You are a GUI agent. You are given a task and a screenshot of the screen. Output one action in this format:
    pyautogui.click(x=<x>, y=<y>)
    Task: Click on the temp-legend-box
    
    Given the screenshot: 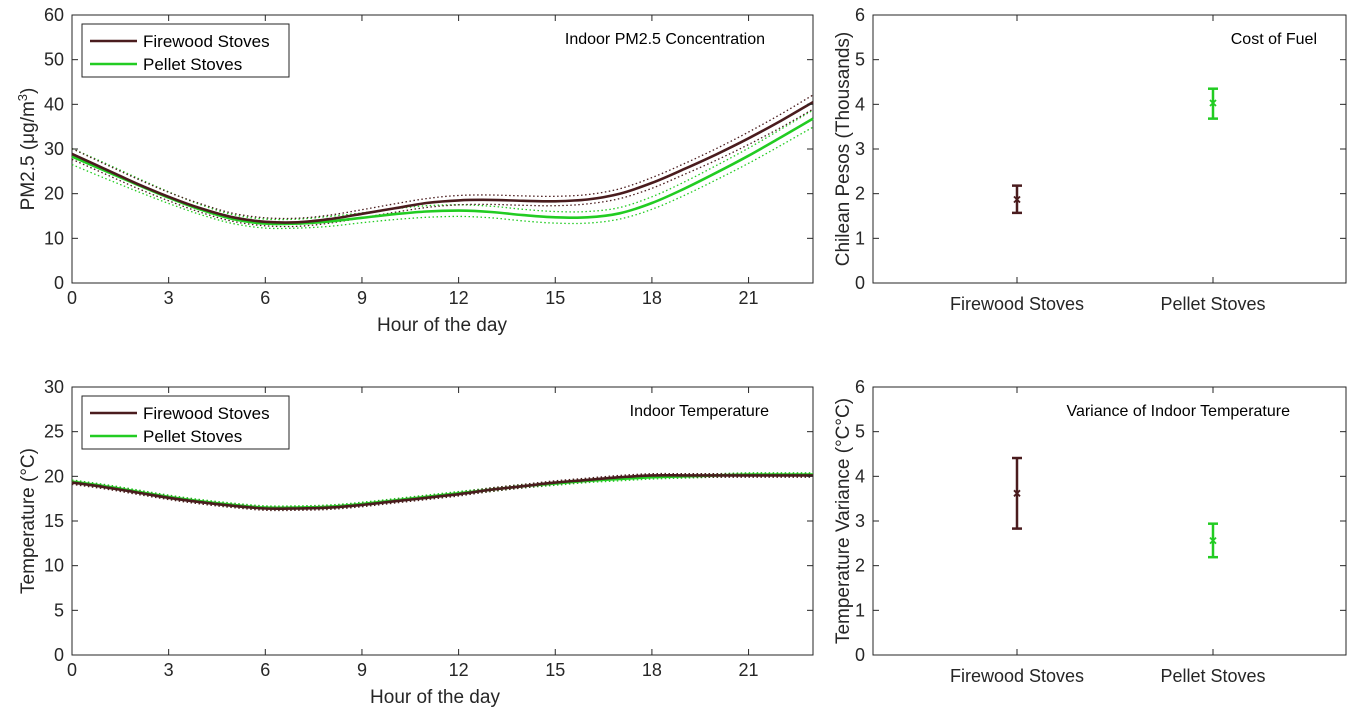 What is the action you would take?
    pyautogui.click(x=185, y=422)
    